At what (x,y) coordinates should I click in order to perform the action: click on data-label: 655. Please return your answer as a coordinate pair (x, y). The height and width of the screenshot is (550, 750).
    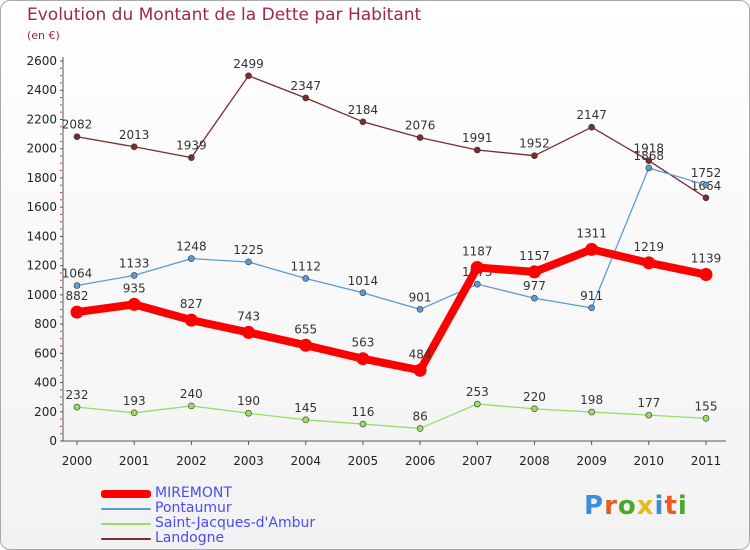
    Looking at the image, I should click on (305, 329).